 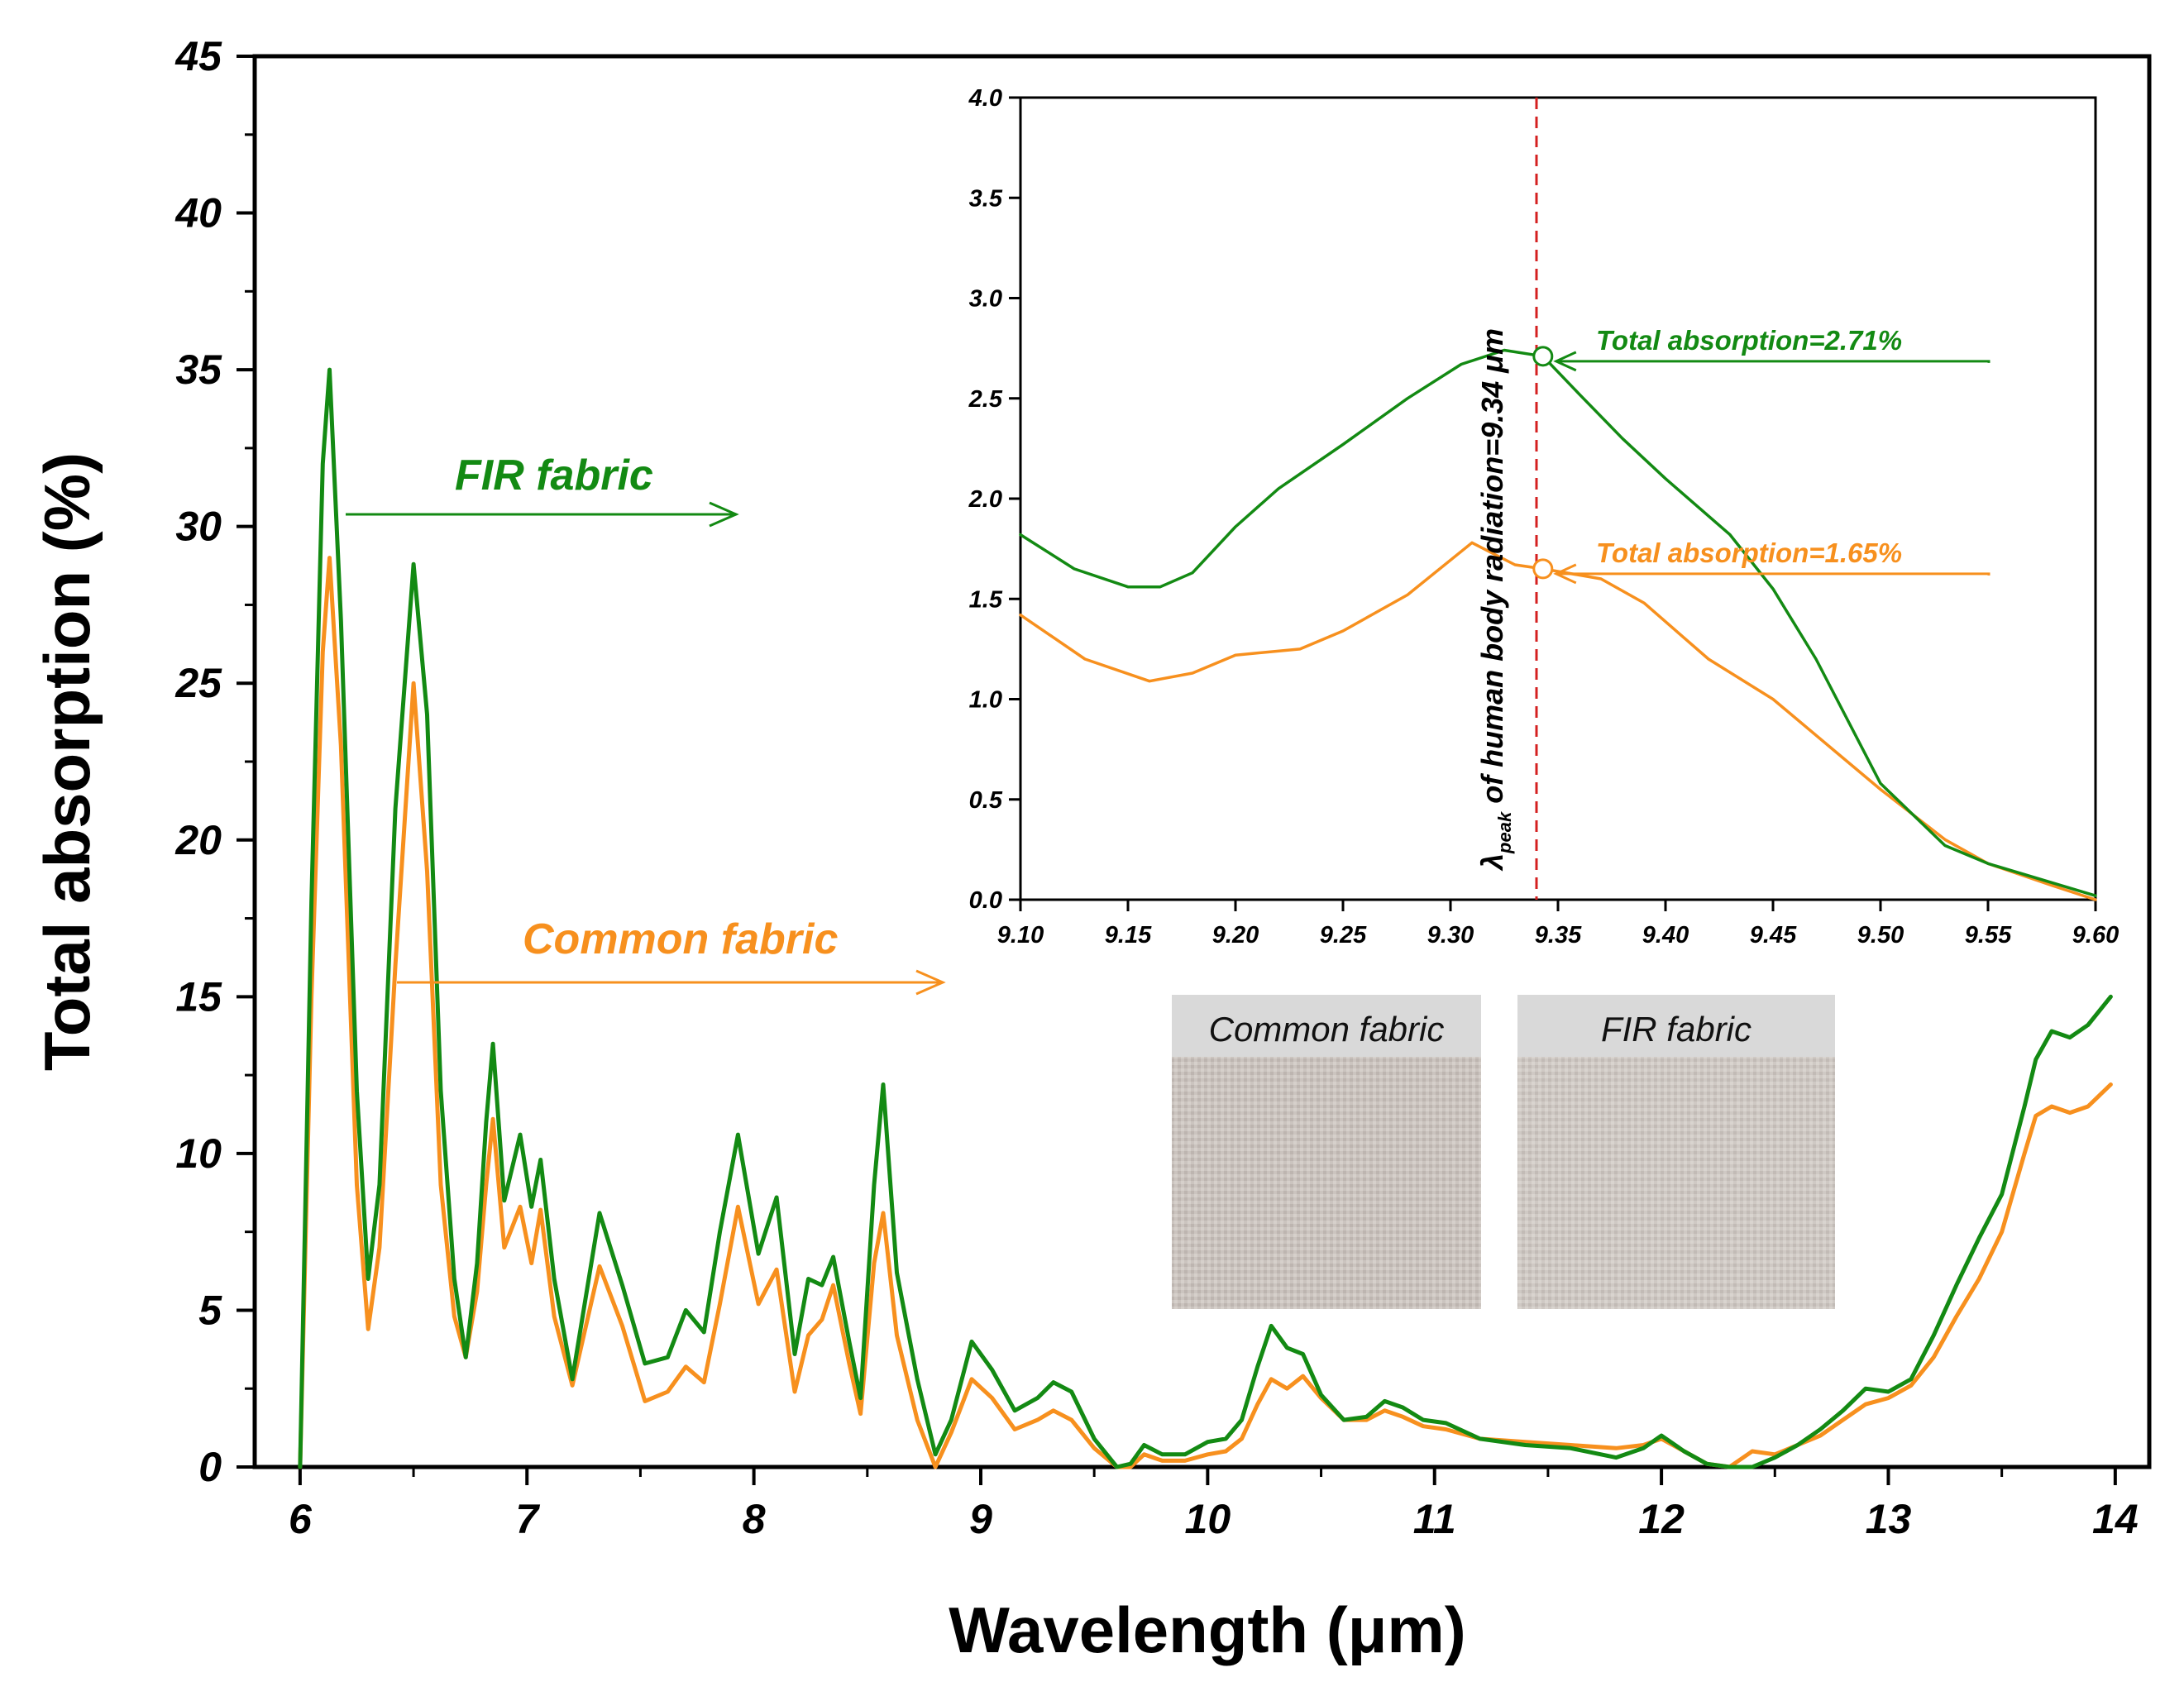 I want to click on fir-label-arrow-head, so click(x=724, y=515).